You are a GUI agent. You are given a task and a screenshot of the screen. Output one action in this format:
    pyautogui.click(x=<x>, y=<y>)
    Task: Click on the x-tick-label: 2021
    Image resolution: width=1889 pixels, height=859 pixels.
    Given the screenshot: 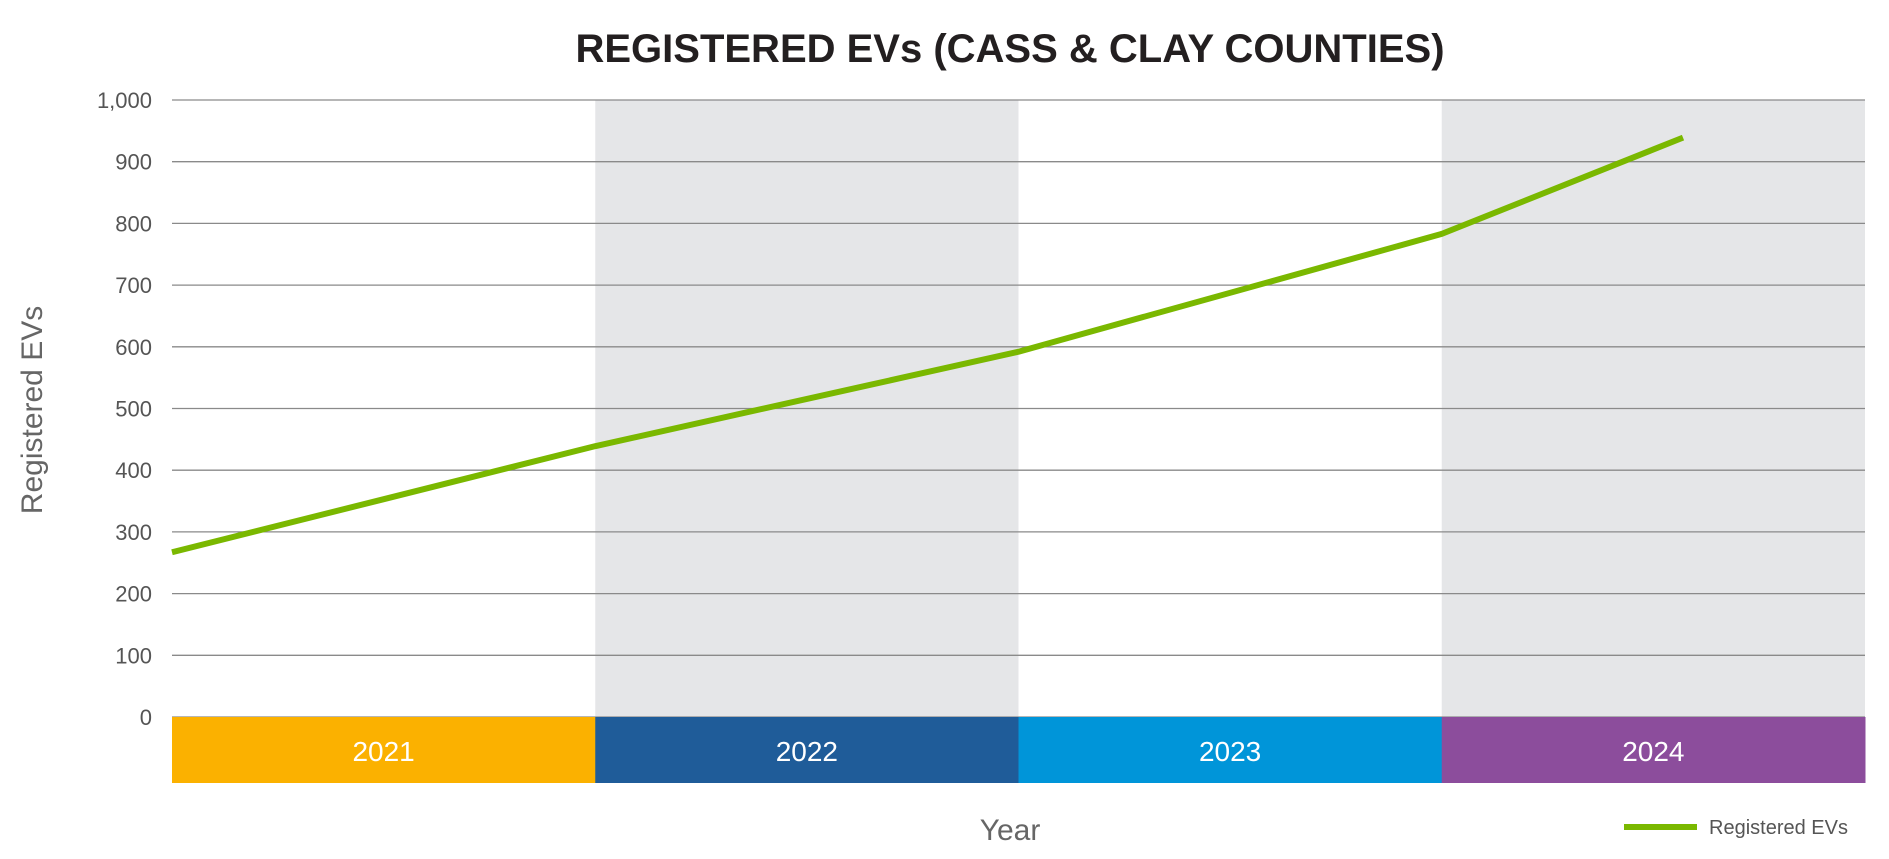 What is the action you would take?
    pyautogui.click(x=383, y=751)
    